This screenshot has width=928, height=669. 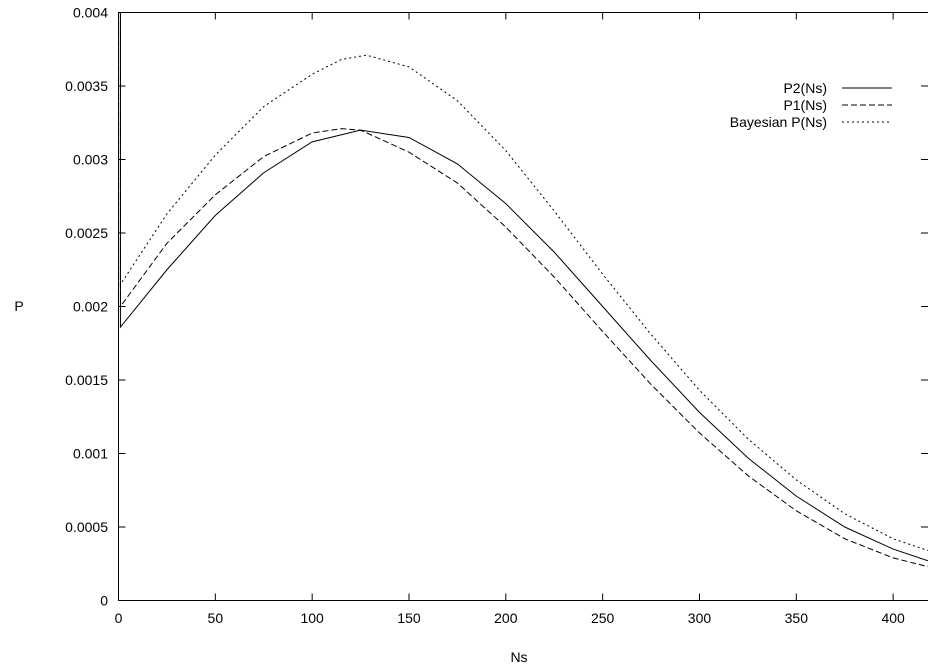 I want to click on x-tick-label-7: 350, so click(x=797, y=618).